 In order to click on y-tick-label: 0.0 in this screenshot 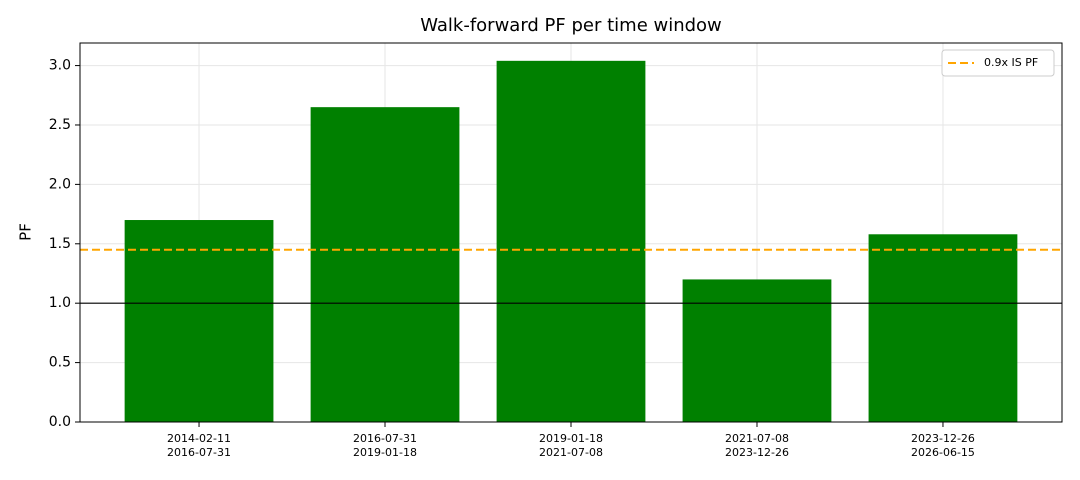, I will do `click(60, 422)`.